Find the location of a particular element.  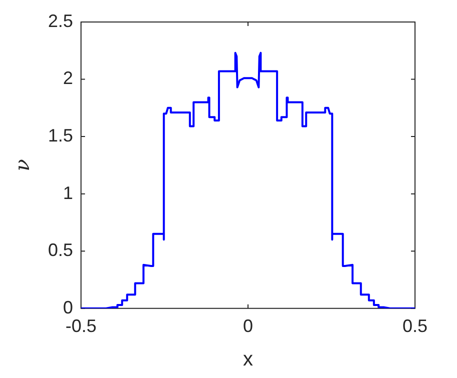

y-tick-label: 0 is located at coordinates (68, 307).